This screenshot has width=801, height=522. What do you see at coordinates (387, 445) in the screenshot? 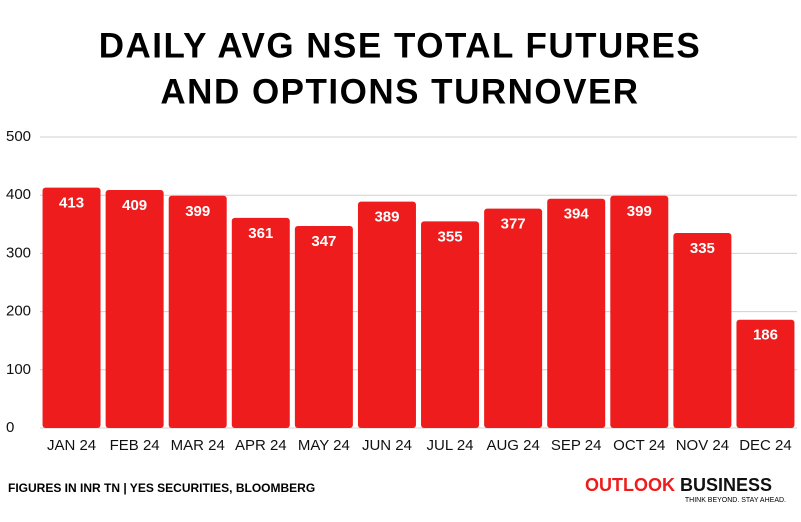
I see `x-tick-label: JUN 24` at bounding box center [387, 445].